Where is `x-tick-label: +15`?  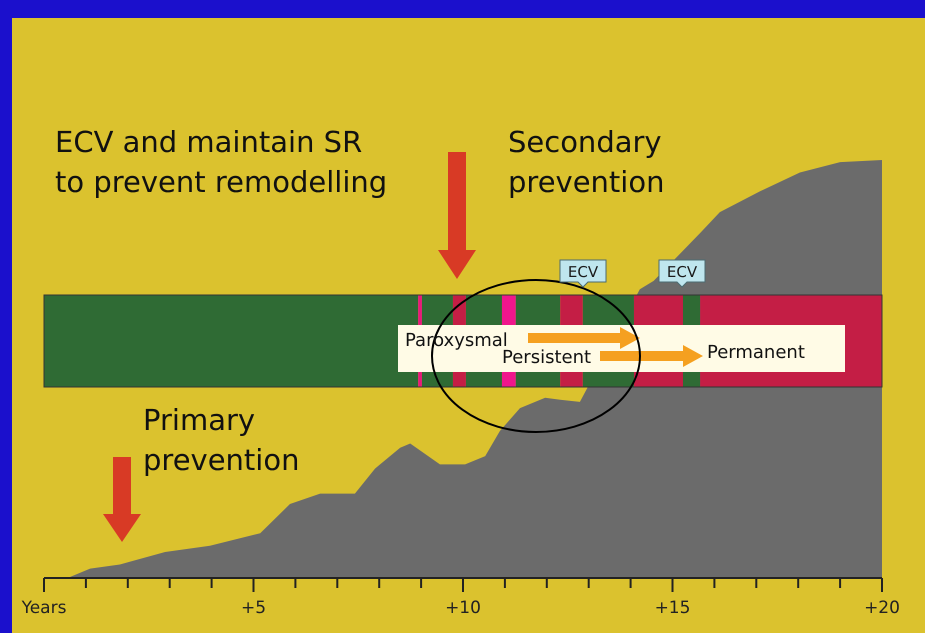
x-tick-label: +15 is located at coordinates (672, 608).